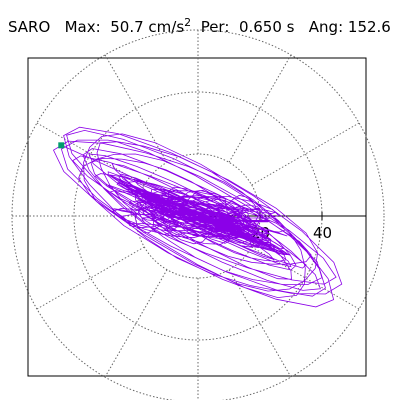 The image size is (400, 400). I want to click on start-marker, so click(61, 145).